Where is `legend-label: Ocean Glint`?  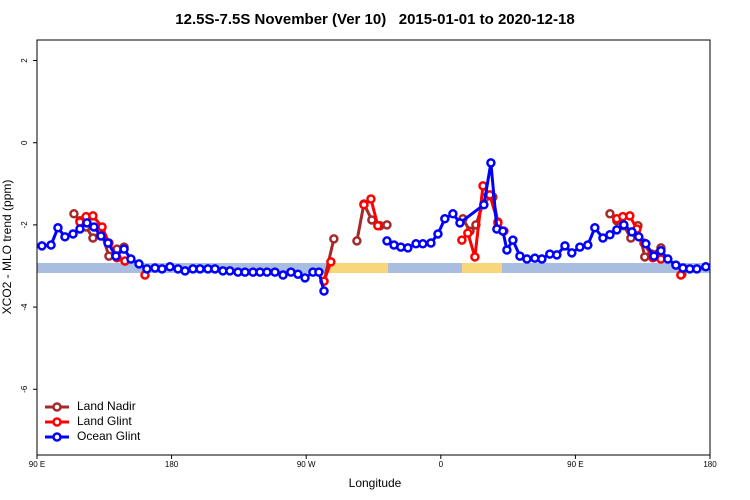 legend-label: Ocean Glint is located at coordinates (109, 436).